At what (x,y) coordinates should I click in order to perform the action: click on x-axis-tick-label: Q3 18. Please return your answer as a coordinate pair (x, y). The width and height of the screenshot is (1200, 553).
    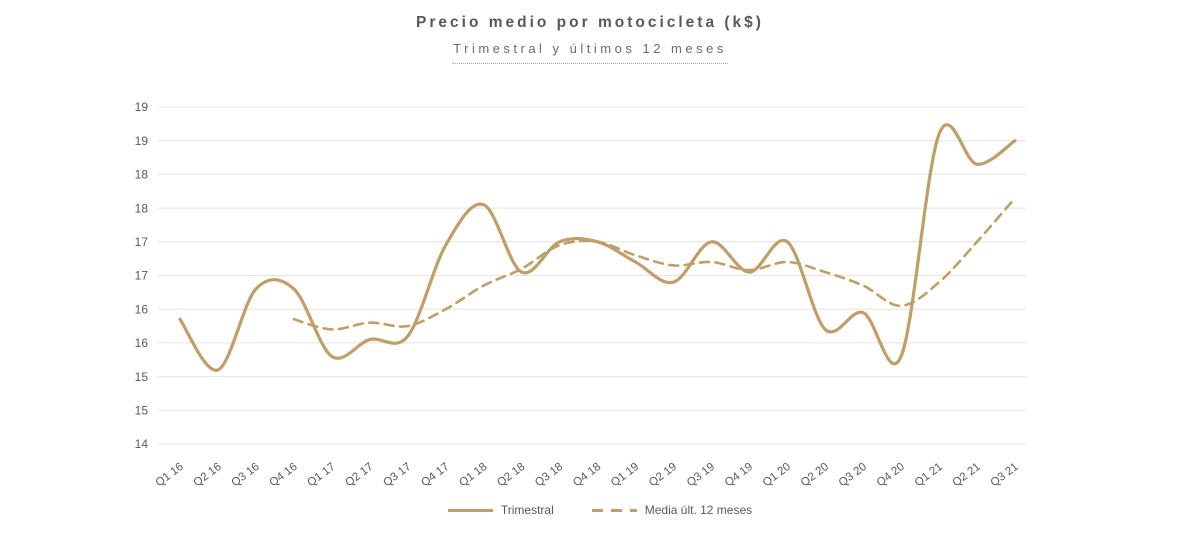
    Looking at the image, I should click on (549, 475).